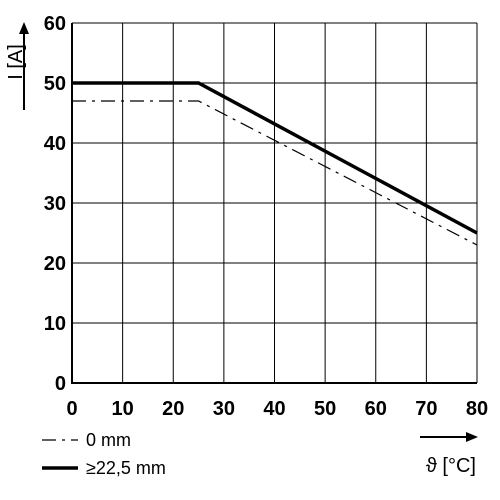 The height and width of the screenshot is (500, 500). I want to click on y-tick-label: 40, so click(55, 144).